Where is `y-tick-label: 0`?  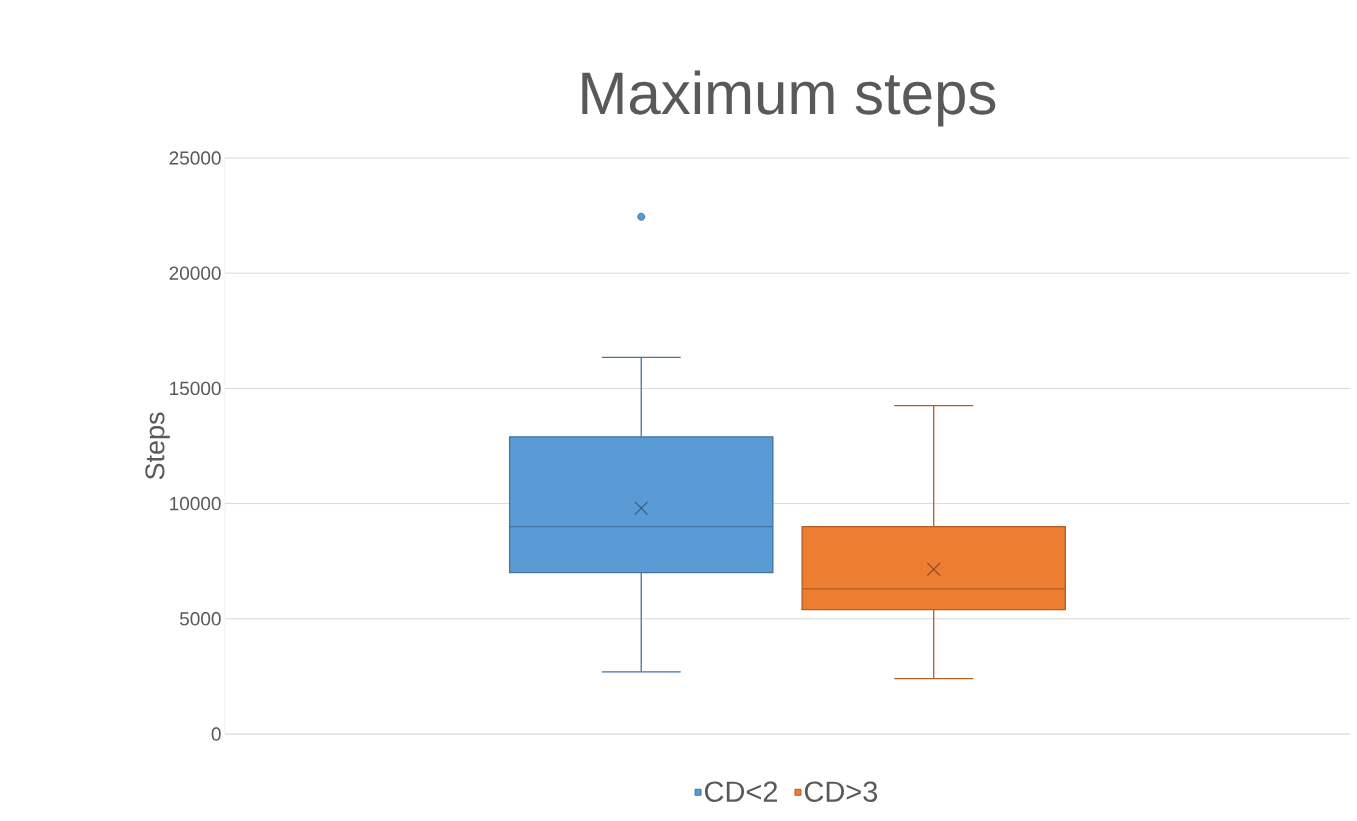
y-tick-label: 0 is located at coordinates (216, 734).